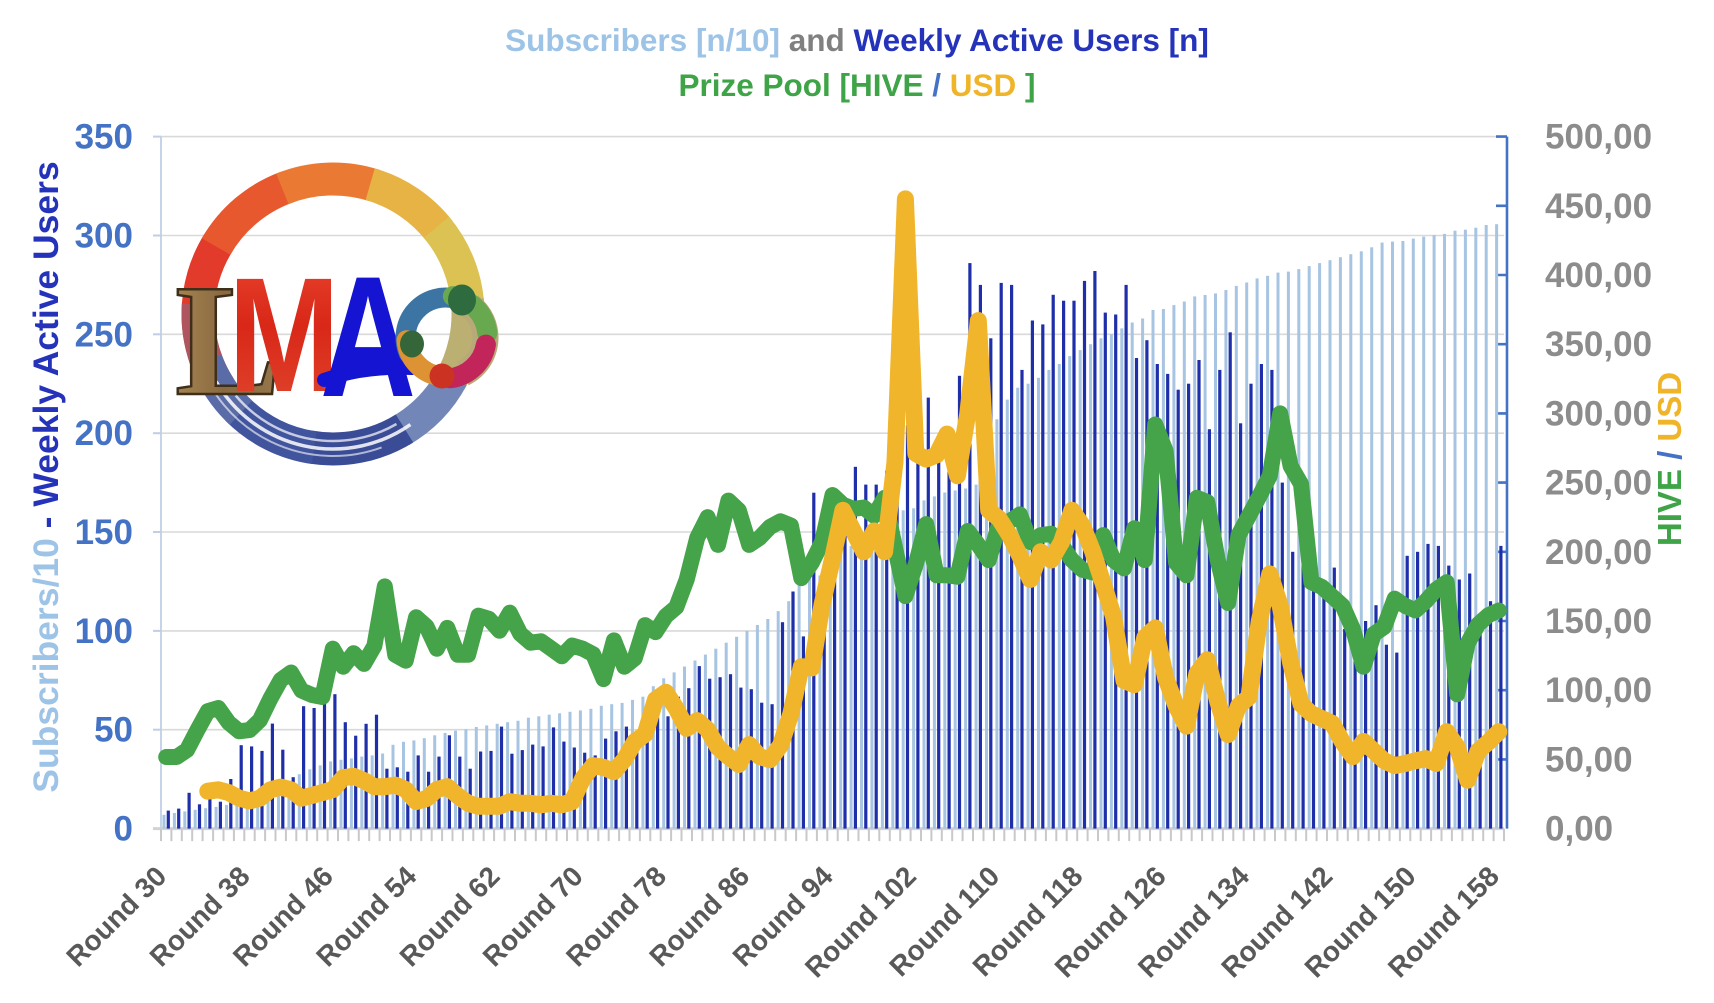  Describe the element at coordinates (856, 85) in the screenshot. I see `svg-text: Prize Pool [HIVE / USD ]` at that location.